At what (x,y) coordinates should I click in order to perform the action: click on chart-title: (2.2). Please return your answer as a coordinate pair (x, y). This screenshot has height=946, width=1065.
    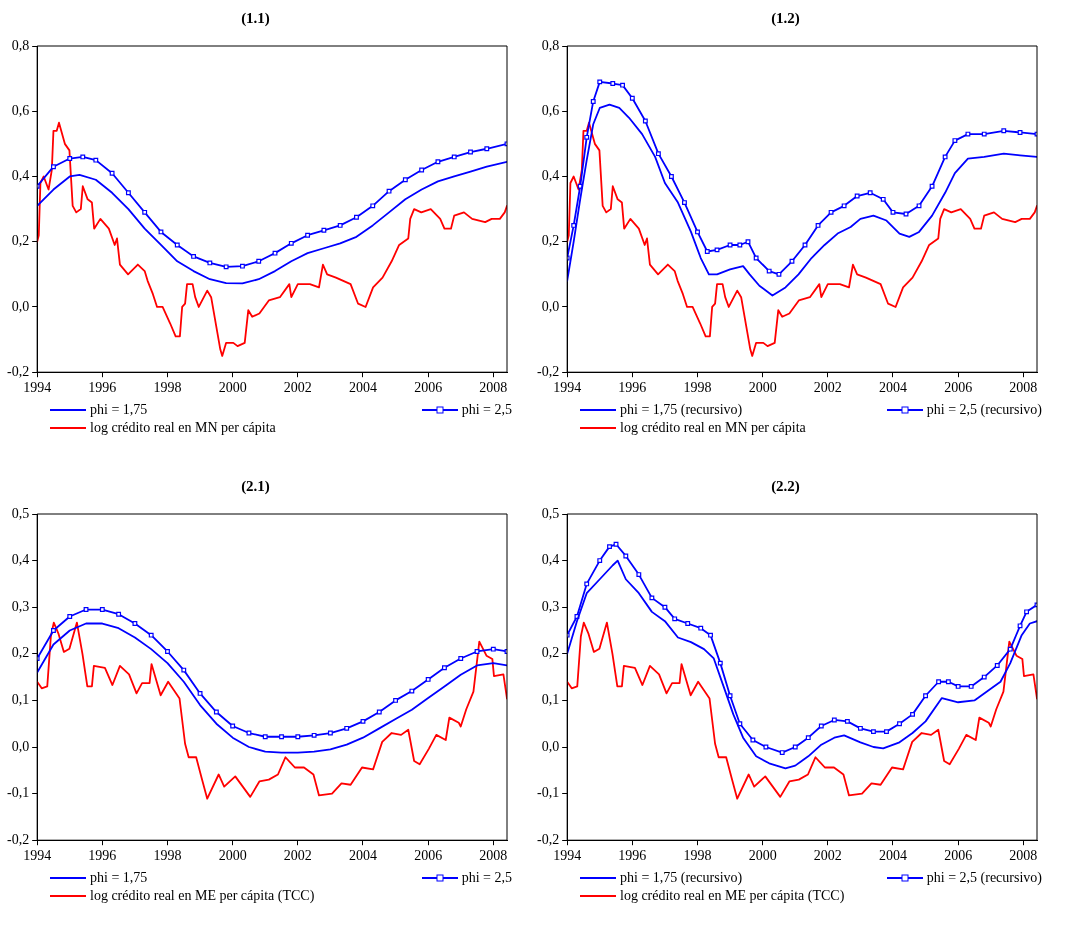
    Looking at the image, I should click on (785, 486).